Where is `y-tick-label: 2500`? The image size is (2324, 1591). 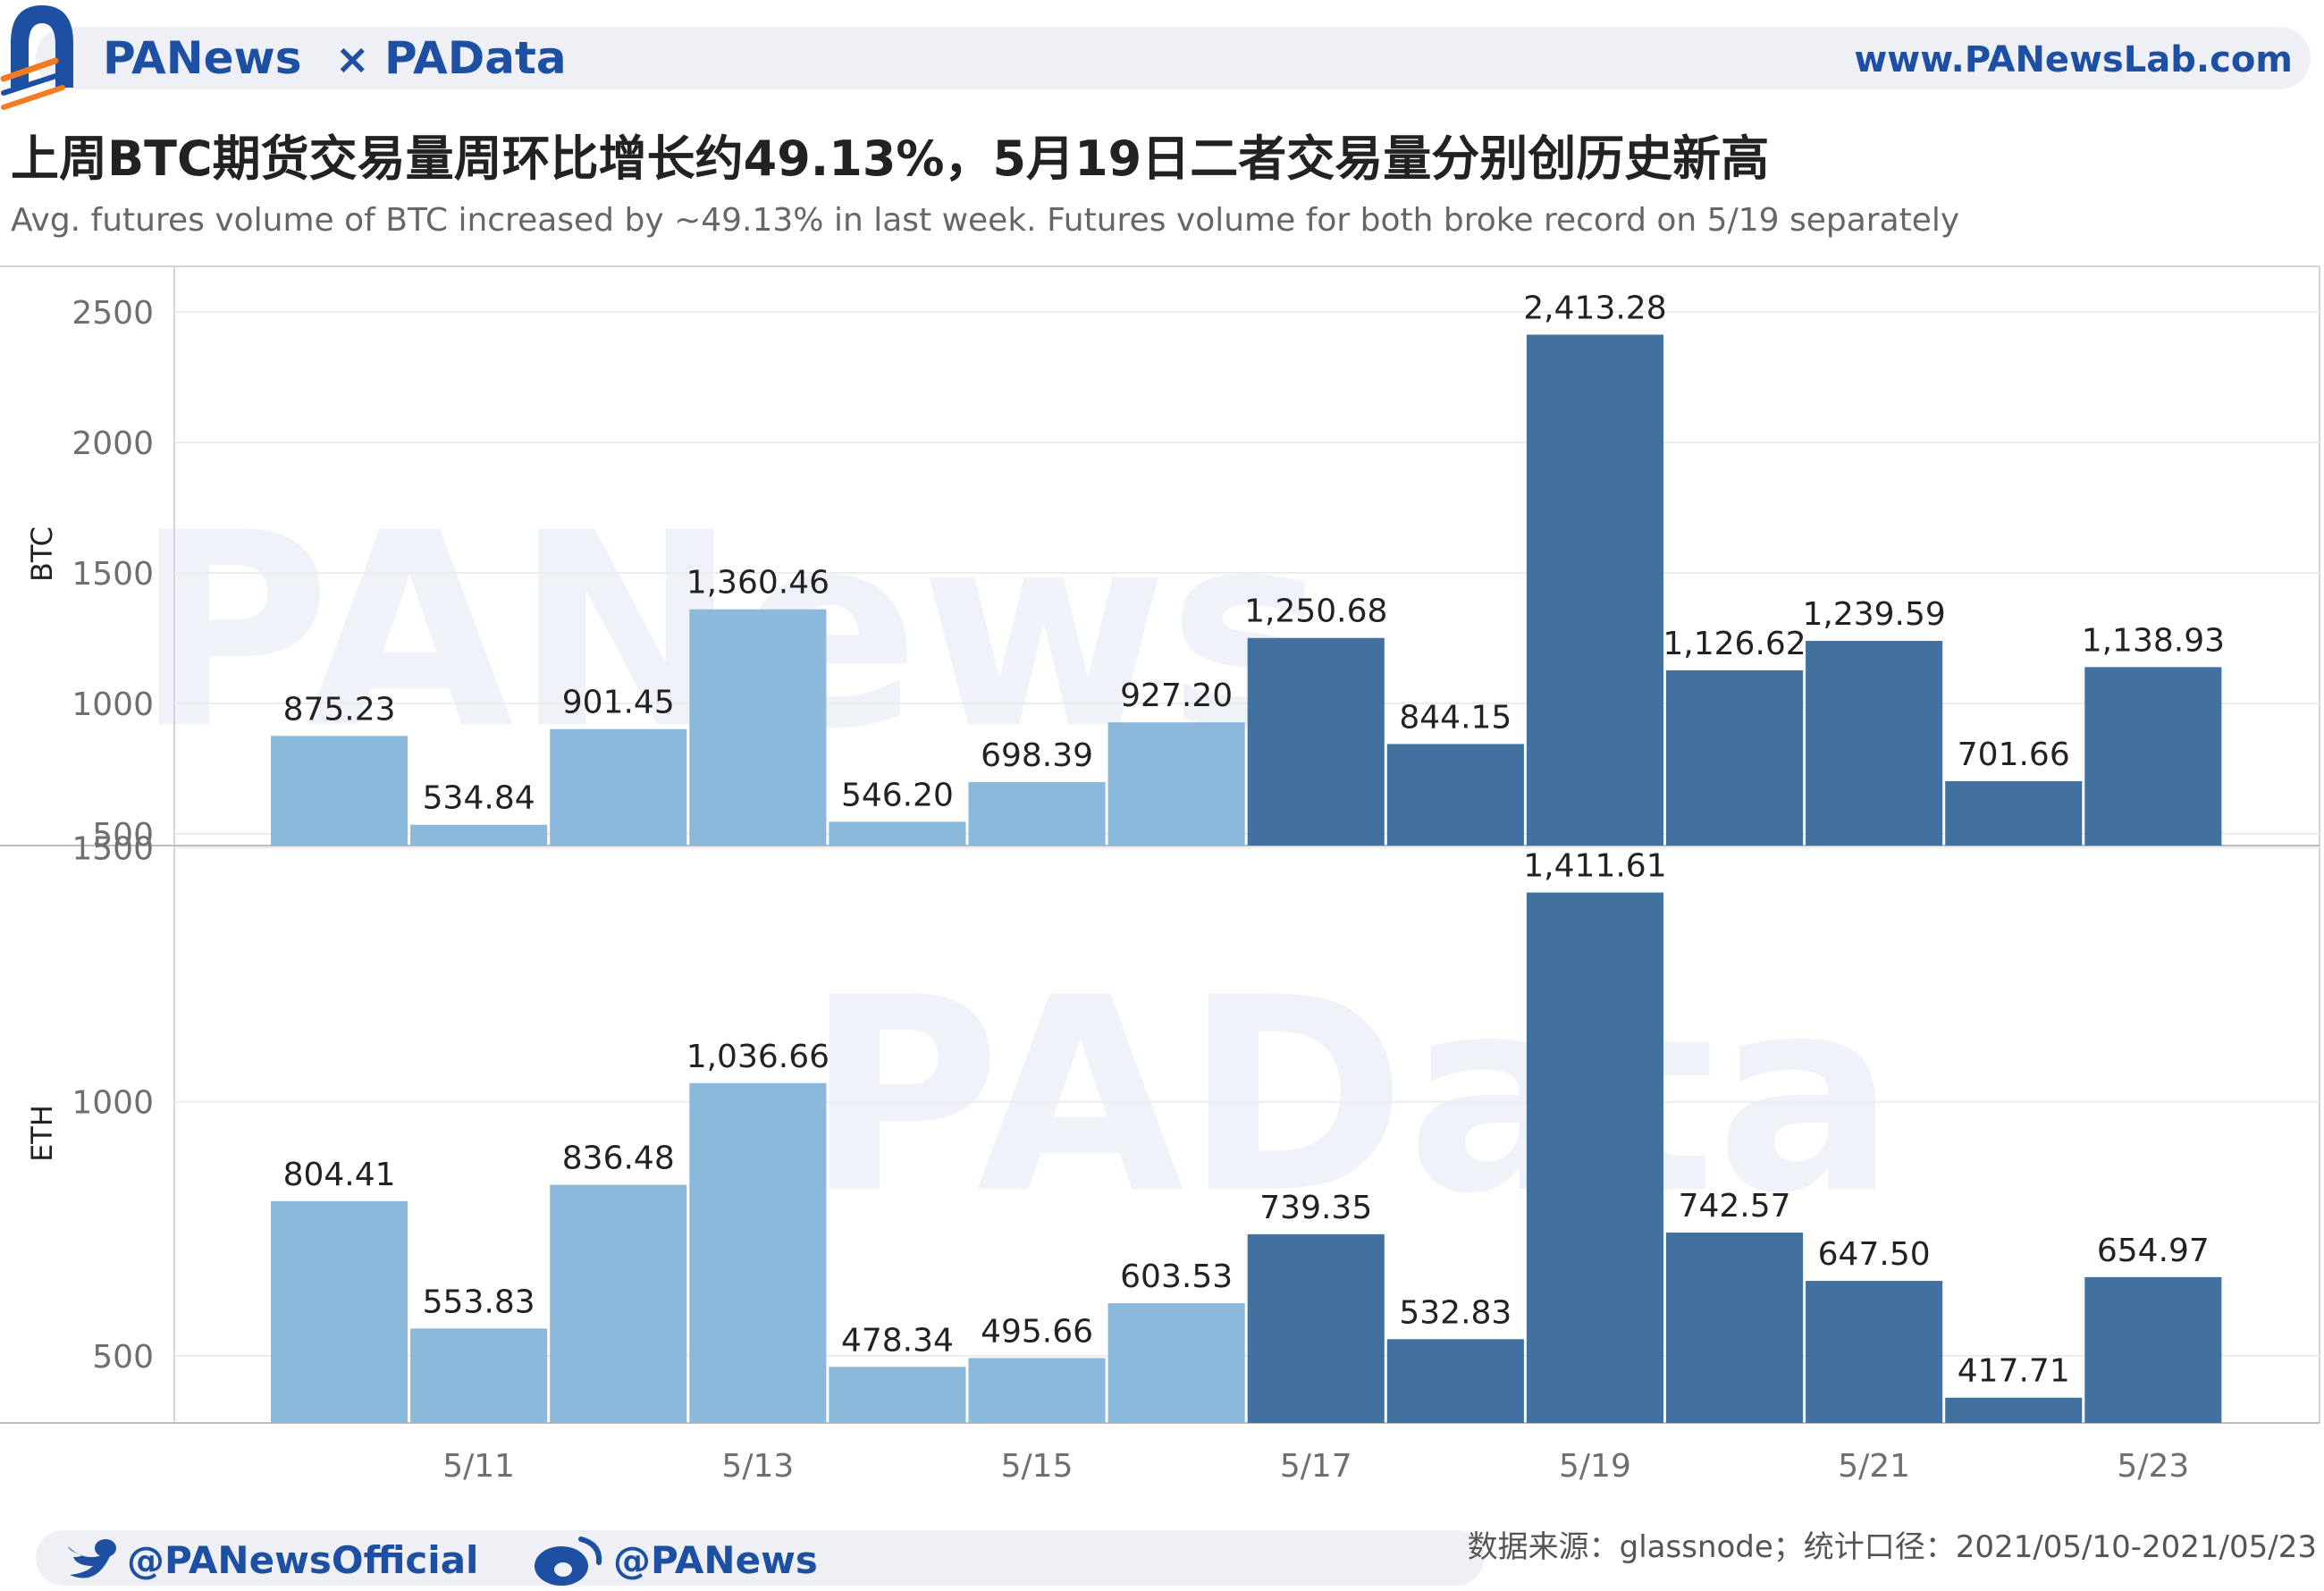
y-tick-label: 2500 is located at coordinates (113, 313).